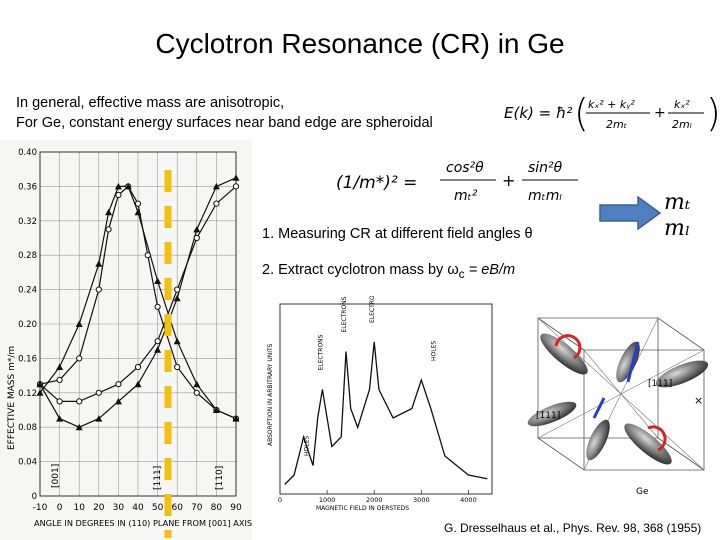 The height and width of the screenshot is (540, 720). What do you see at coordinates (197, 508) in the screenshot?
I see `chart1-xtick: 70` at bounding box center [197, 508].